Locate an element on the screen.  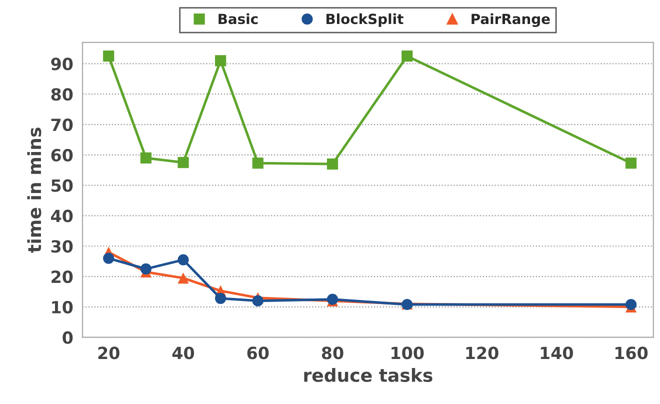
y-tick-label: 0 is located at coordinates (67, 337).